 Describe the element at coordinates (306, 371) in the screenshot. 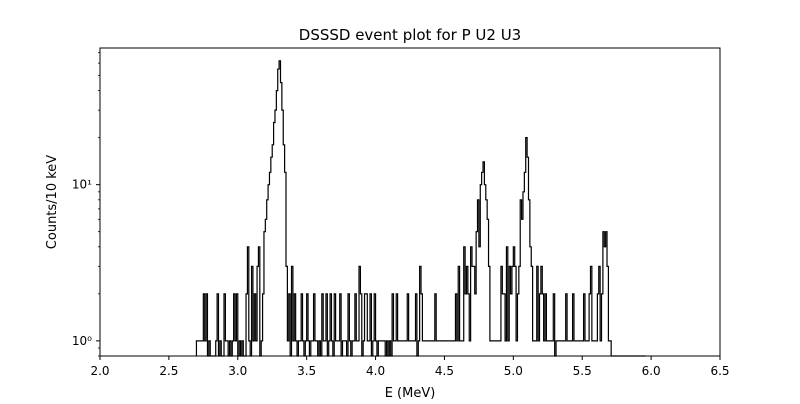

I see `x-tick-label: 3.5` at that location.